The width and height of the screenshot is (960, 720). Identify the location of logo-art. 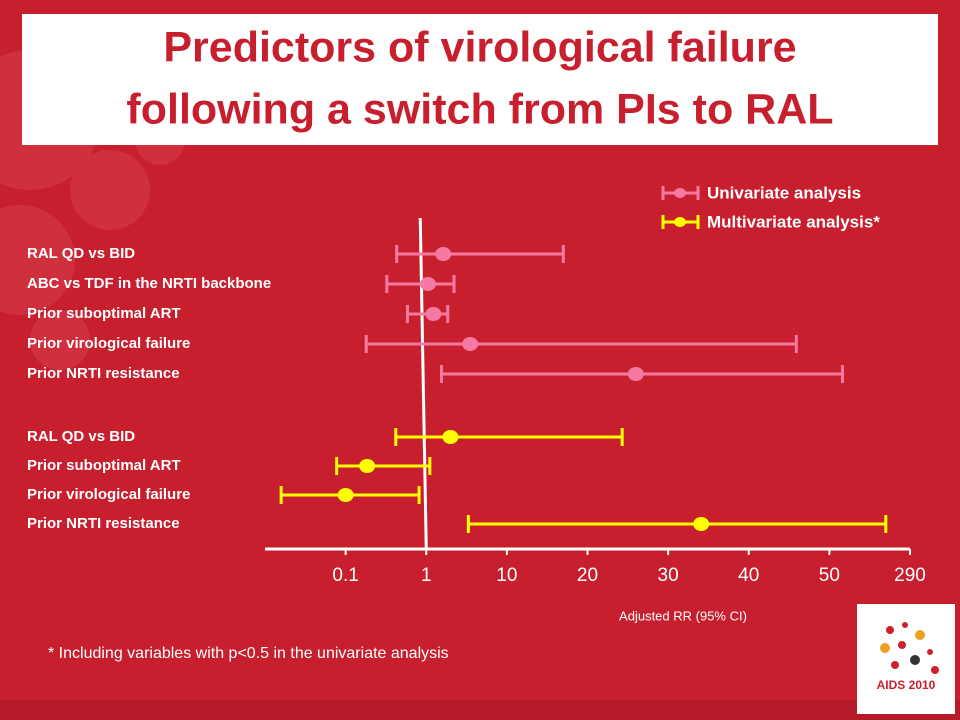
(909, 648).